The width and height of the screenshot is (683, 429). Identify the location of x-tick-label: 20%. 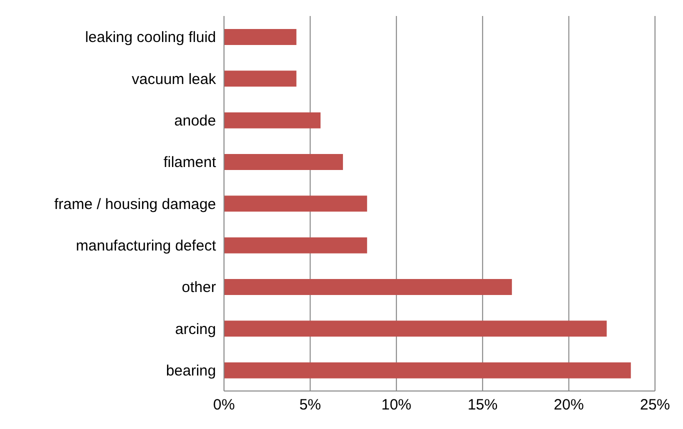
(569, 405).